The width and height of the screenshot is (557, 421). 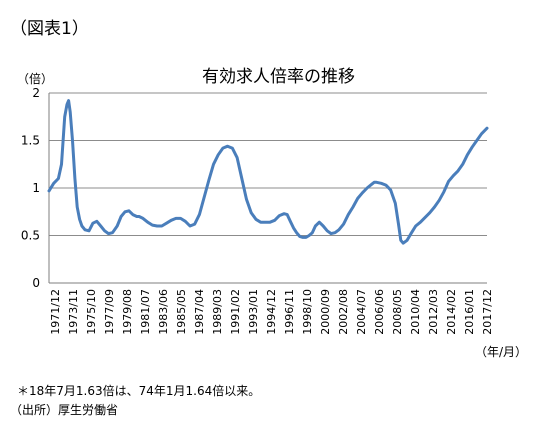 What do you see at coordinates (397, 312) in the screenshot?
I see `x-tick-label: 2008/05` at bounding box center [397, 312].